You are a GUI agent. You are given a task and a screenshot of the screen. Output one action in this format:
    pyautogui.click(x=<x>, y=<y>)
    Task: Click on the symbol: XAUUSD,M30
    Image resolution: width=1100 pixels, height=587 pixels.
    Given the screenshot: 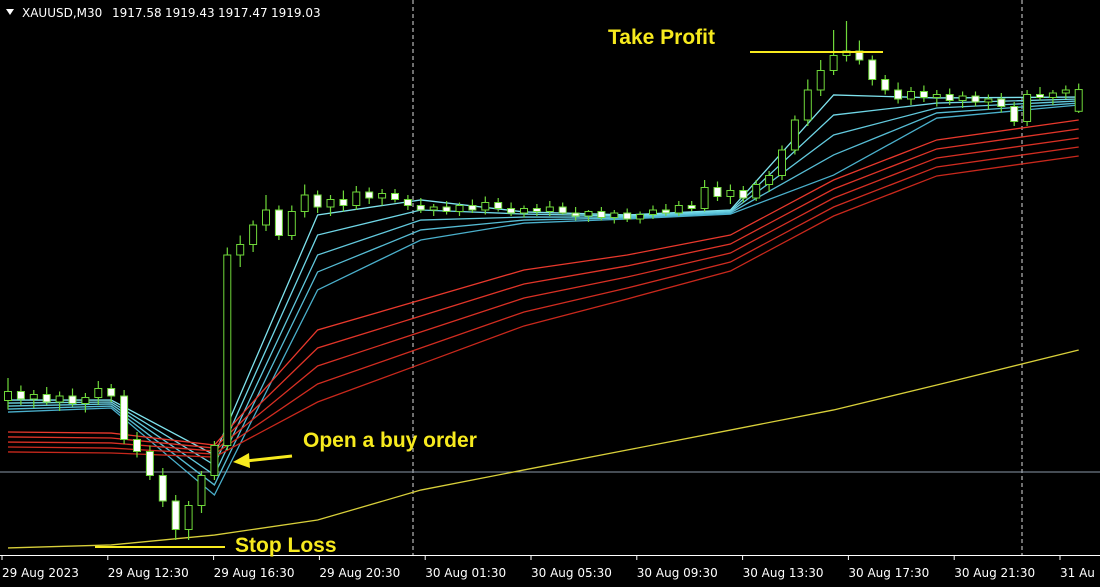 What is the action you would take?
    pyautogui.click(x=62, y=13)
    